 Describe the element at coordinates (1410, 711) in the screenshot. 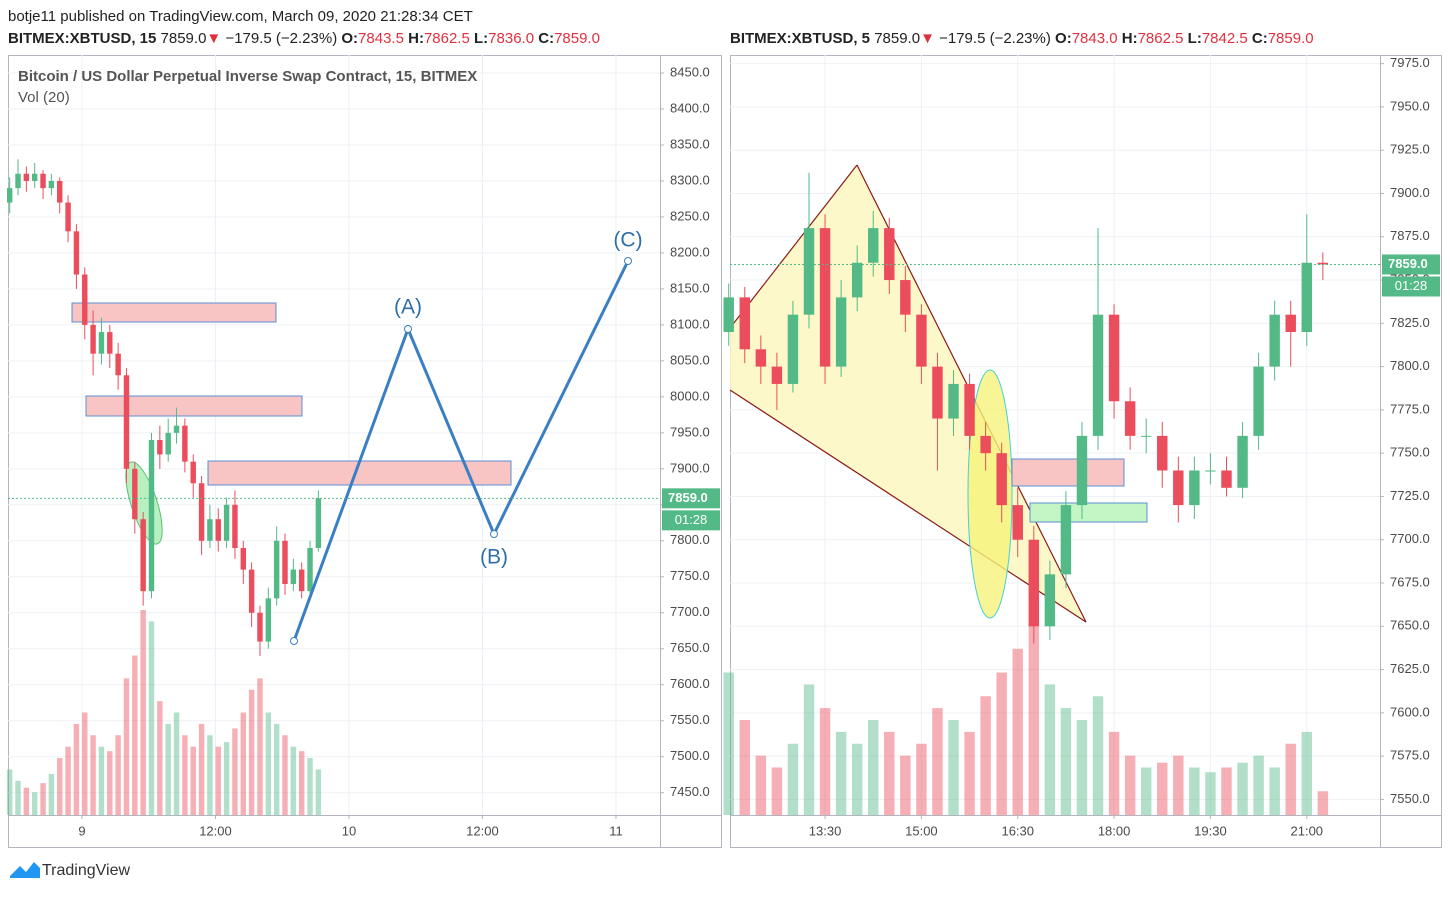

I see `y-tick-label: 7600.0` at that location.